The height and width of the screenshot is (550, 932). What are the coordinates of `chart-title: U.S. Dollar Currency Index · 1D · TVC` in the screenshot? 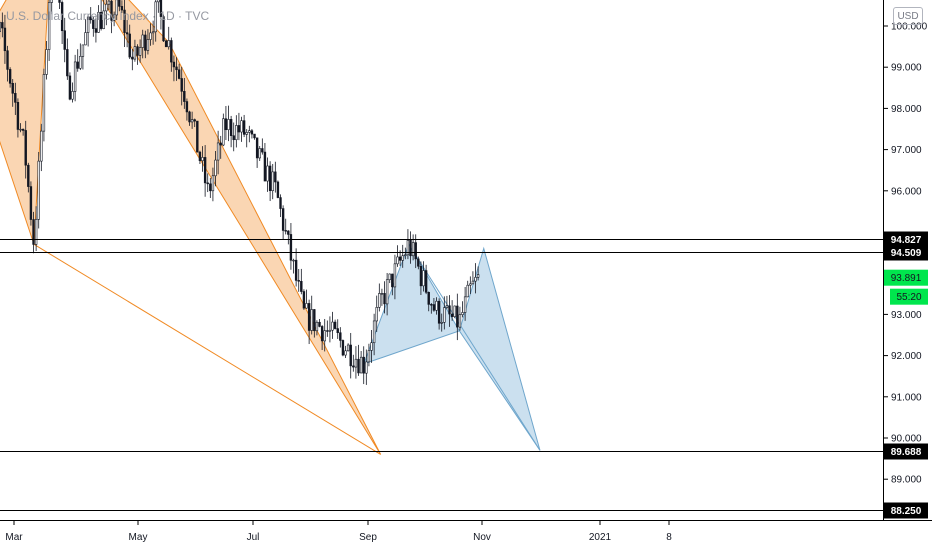 It's located at (108, 16).